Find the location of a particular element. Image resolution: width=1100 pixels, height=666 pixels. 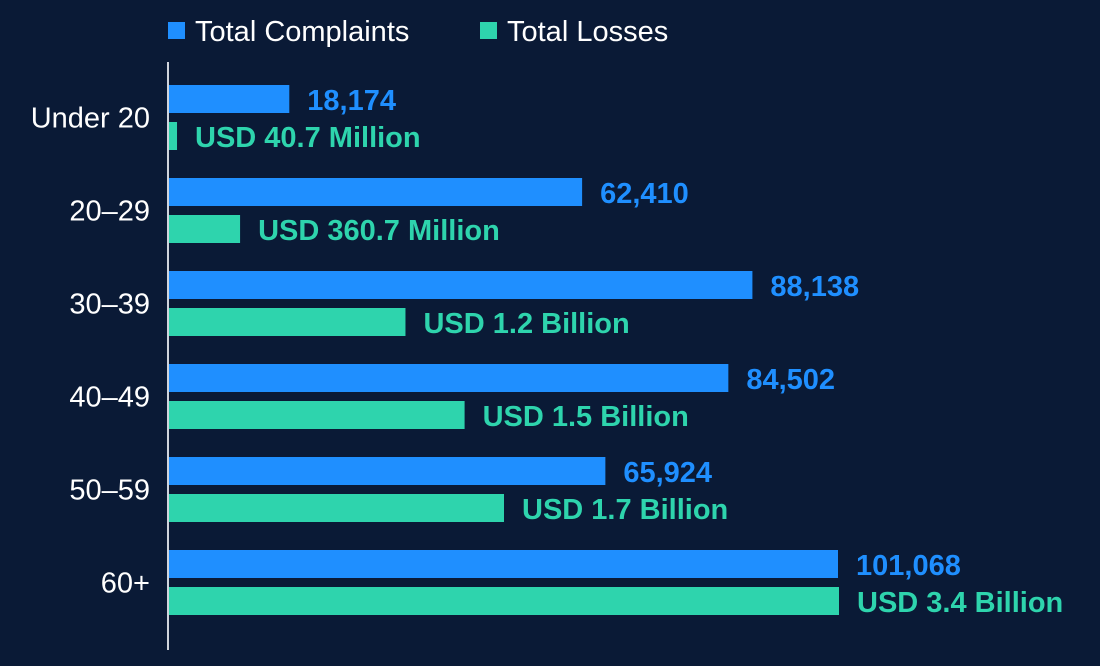

category-label-40-49: 40–49 is located at coordinates (109, 398).